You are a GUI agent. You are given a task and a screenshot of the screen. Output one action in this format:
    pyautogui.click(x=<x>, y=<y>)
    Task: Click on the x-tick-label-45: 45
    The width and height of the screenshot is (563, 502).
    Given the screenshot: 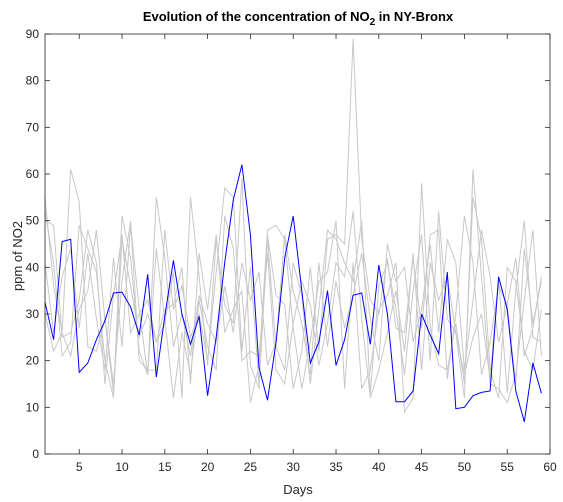 What is the action you would take?
    pyautogui.click(x=422, y=467)
    